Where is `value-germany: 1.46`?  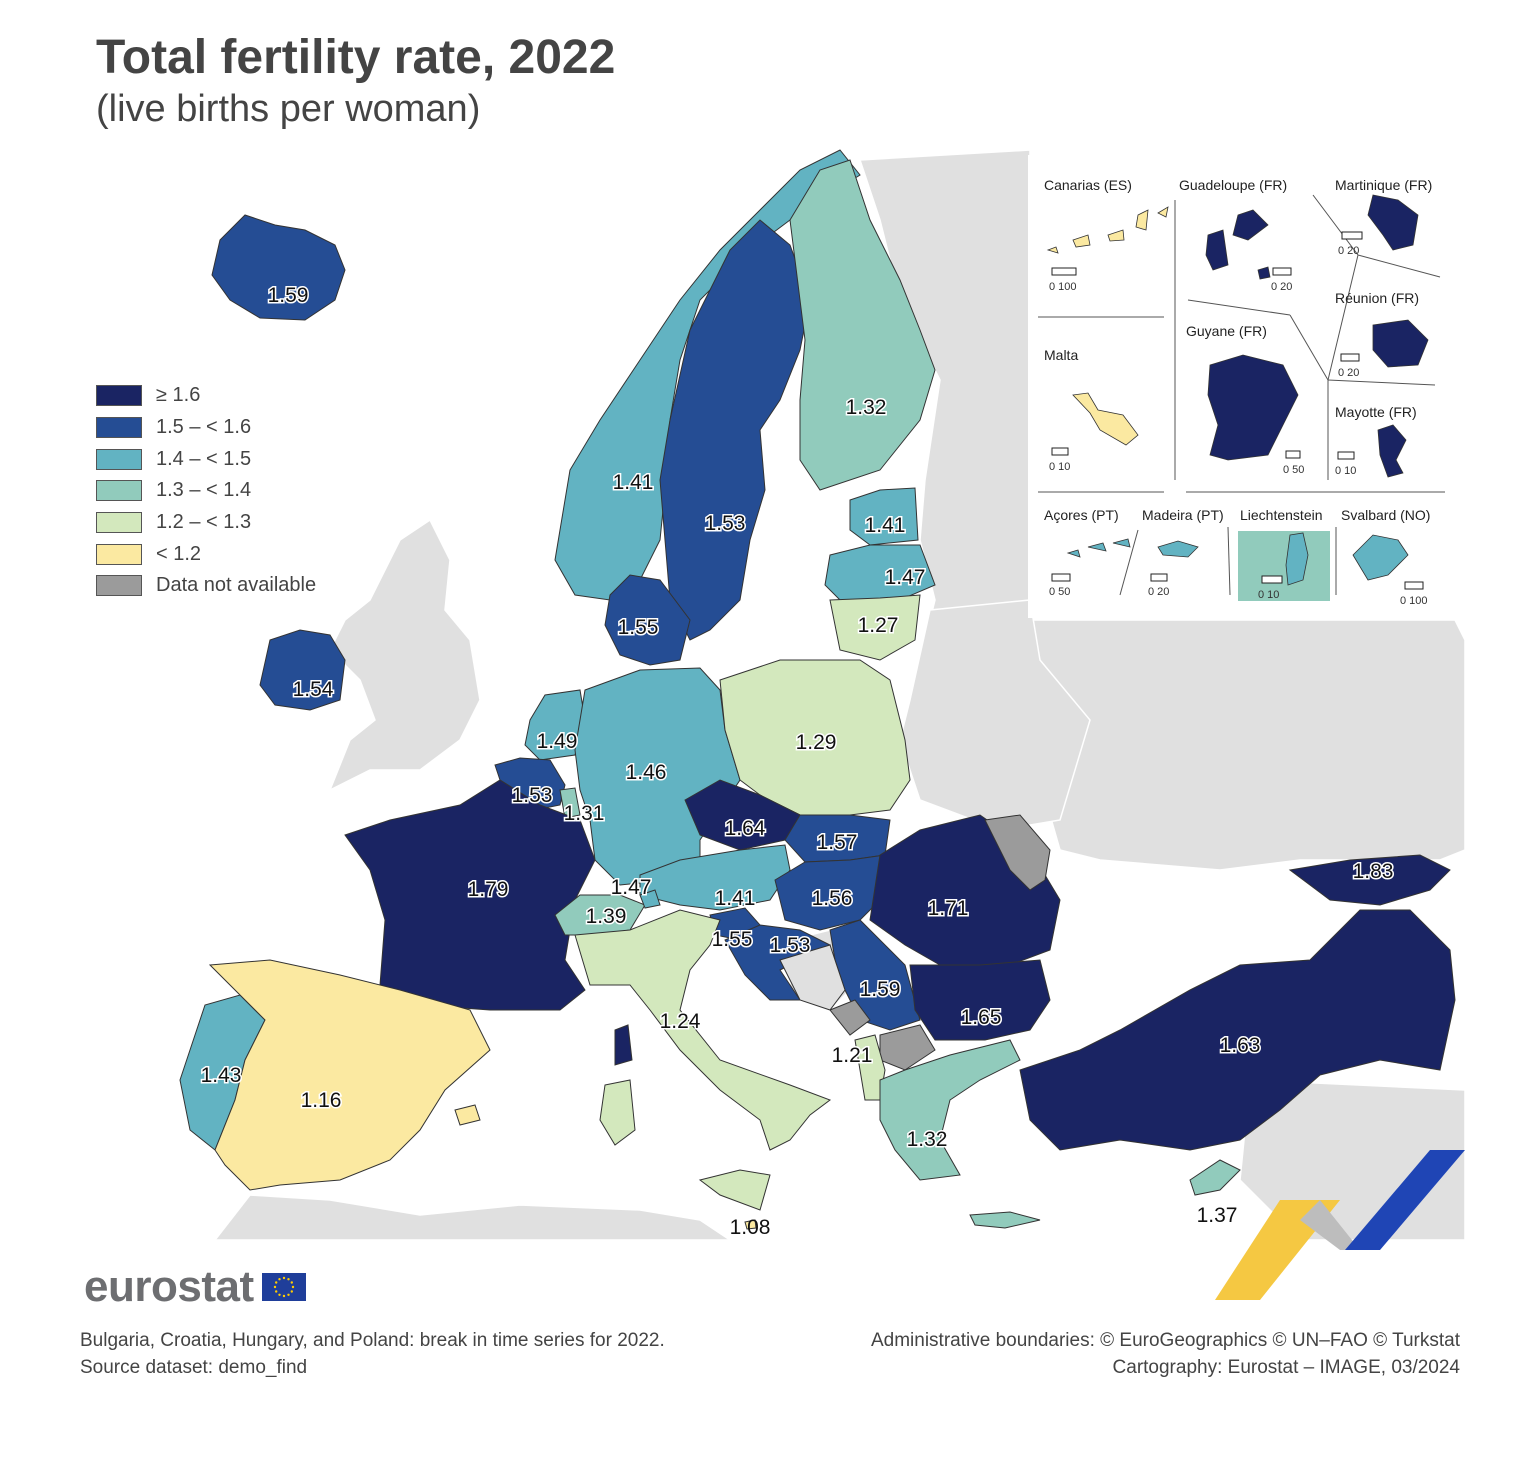 value-germany: 1.46 is located at coordinates (646, 772).